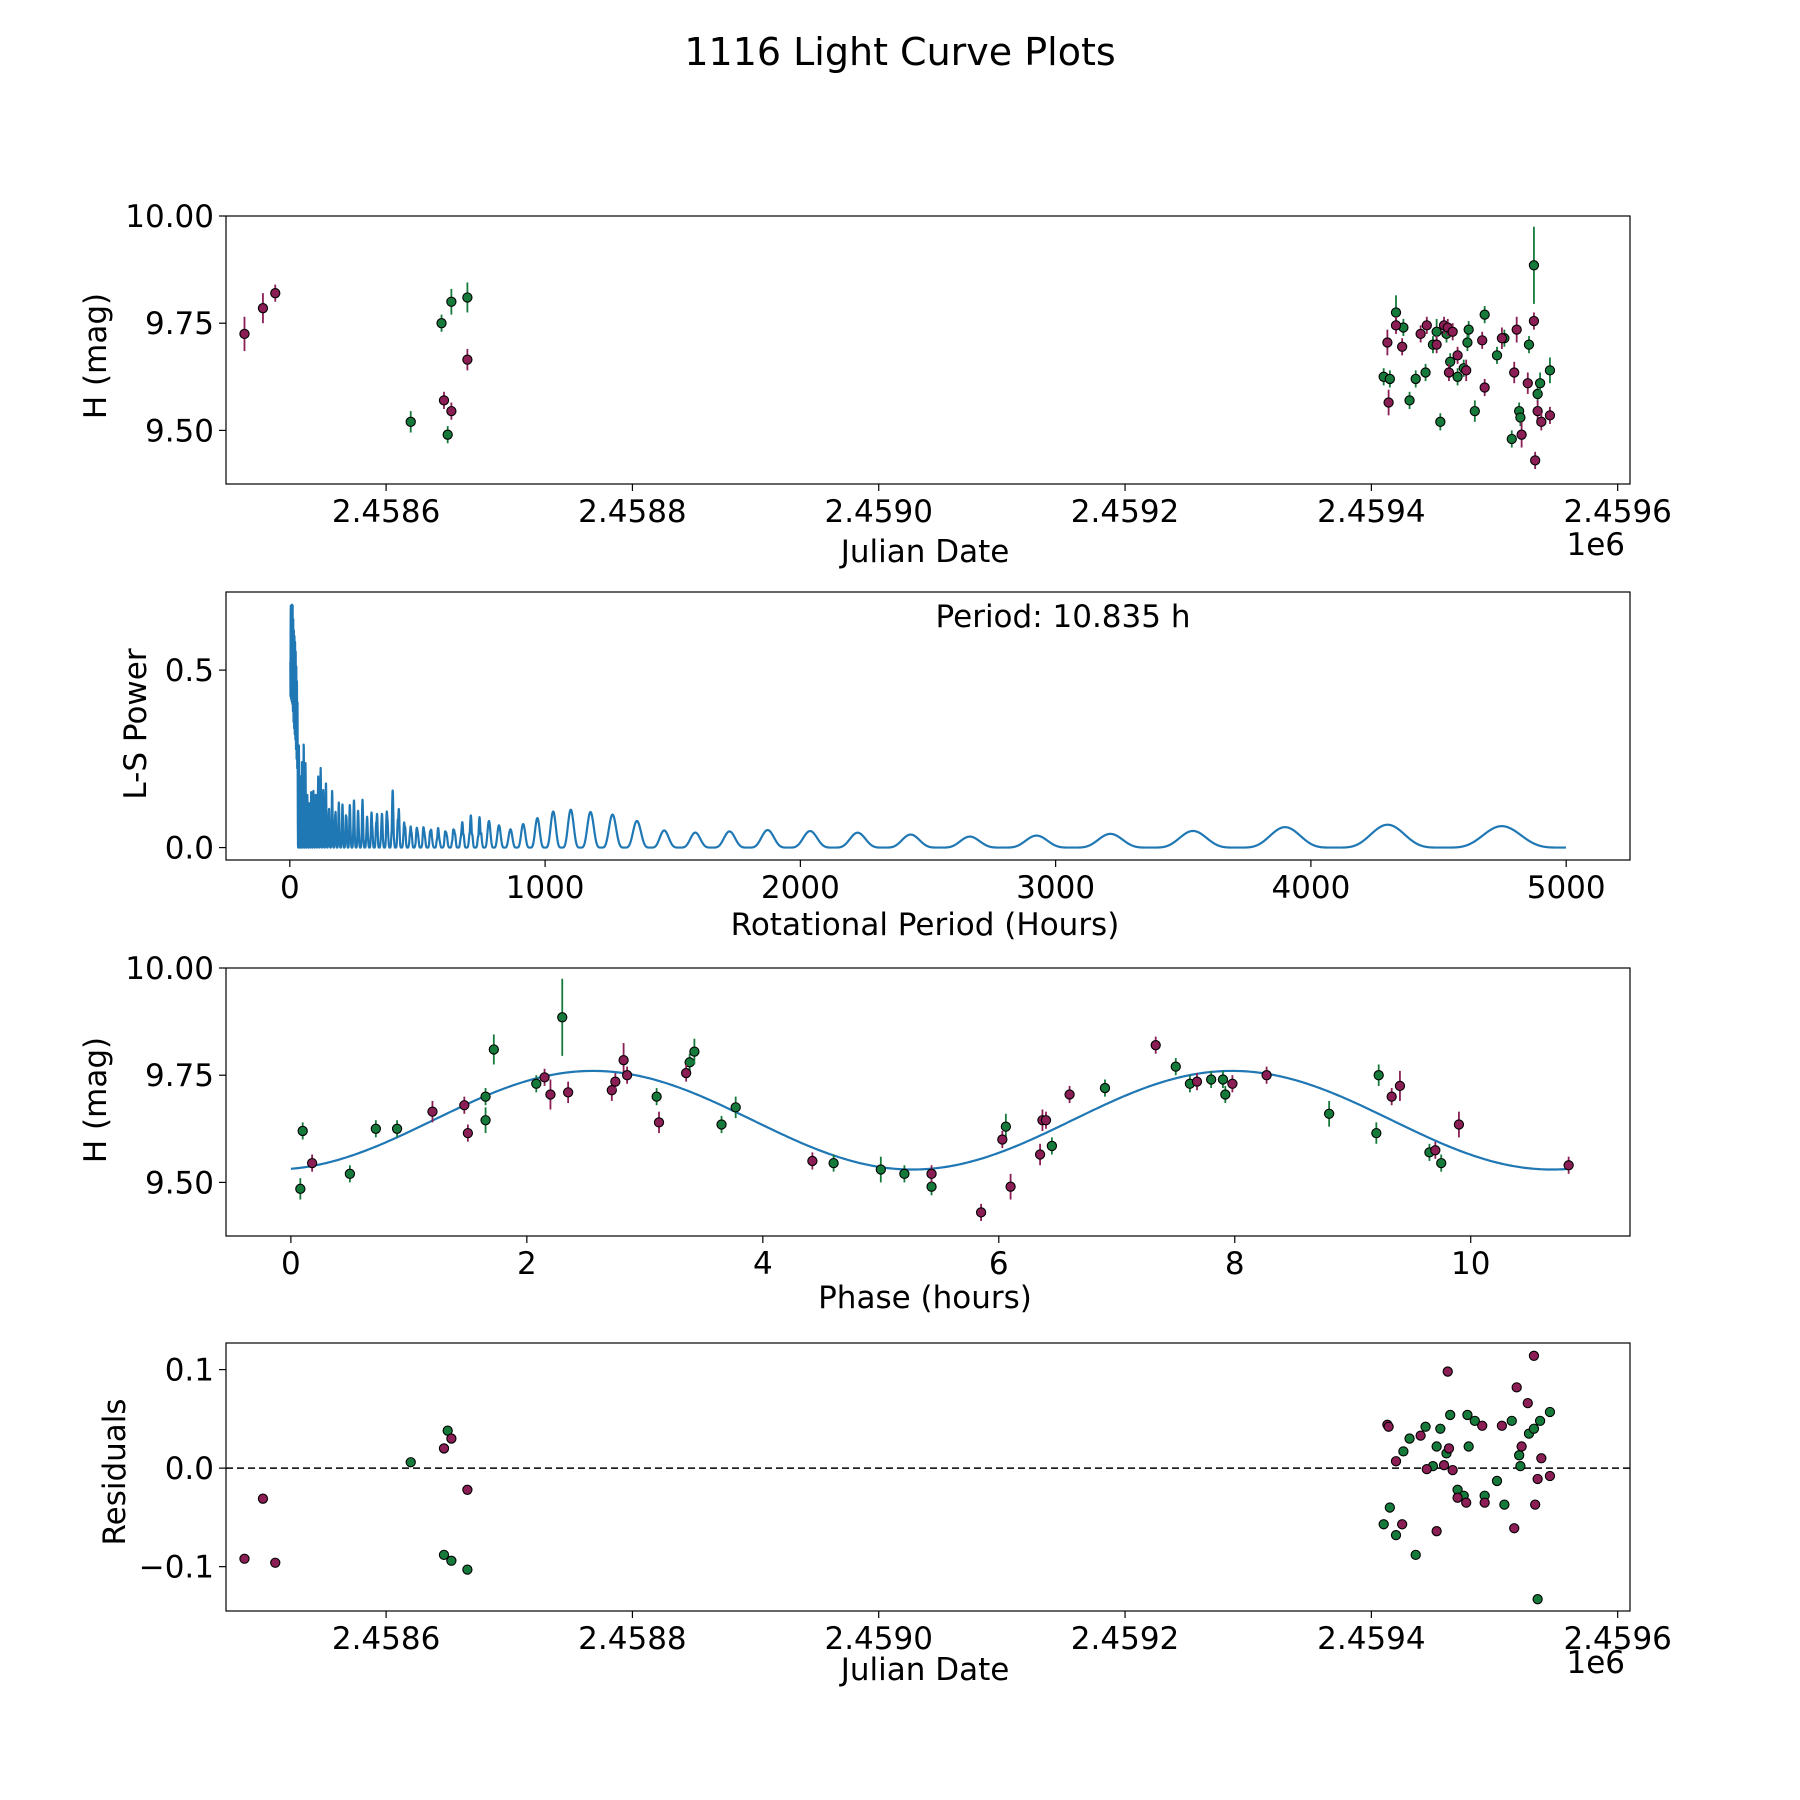 Image resolution: width=1800 pixels, height=1800 pixels. Describe the element at coordinates (179, 431) in the screenshot. I see `lightcurve-ytick-label: 9.50` at that location.